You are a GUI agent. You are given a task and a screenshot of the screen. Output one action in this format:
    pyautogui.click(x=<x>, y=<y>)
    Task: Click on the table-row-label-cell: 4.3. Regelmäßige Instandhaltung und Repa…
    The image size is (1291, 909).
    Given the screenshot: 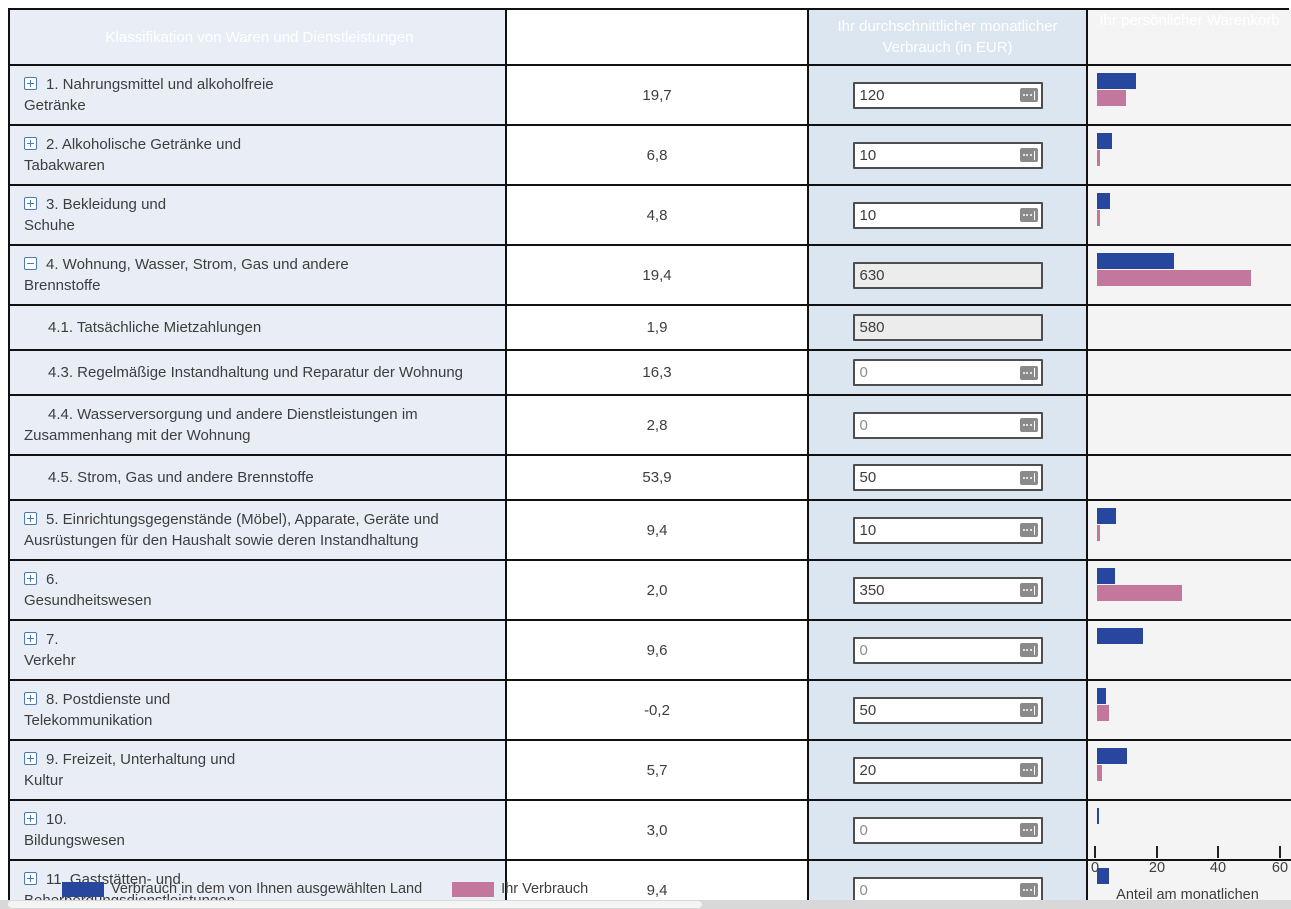 What is the action you would take?
    pyautogui.click(x=258, y=373)
    